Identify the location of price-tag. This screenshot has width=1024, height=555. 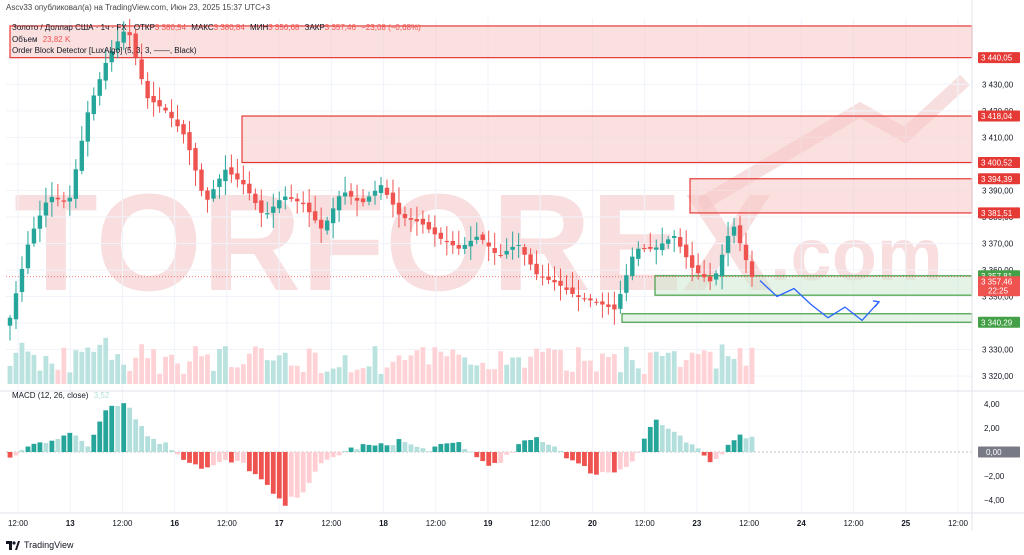
(999, 213).